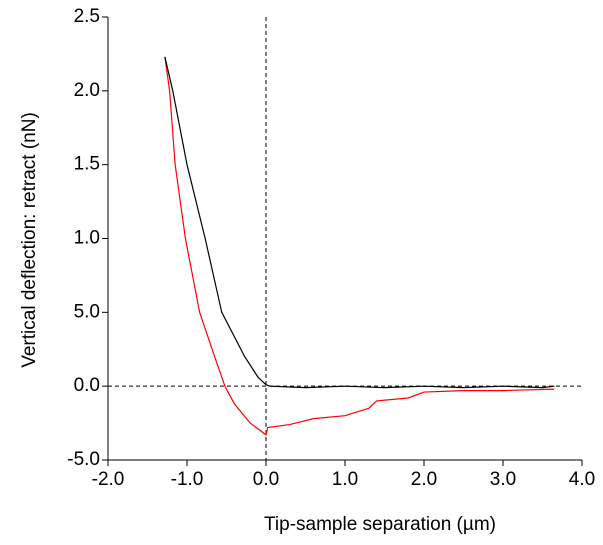 The image size is (603, 545). I want to click on x-axis-label: Tip-sample separation (µm), so click(380, 524).